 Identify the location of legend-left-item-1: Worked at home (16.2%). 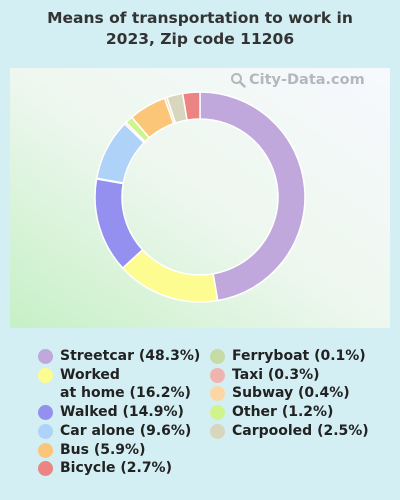
(121, 384).